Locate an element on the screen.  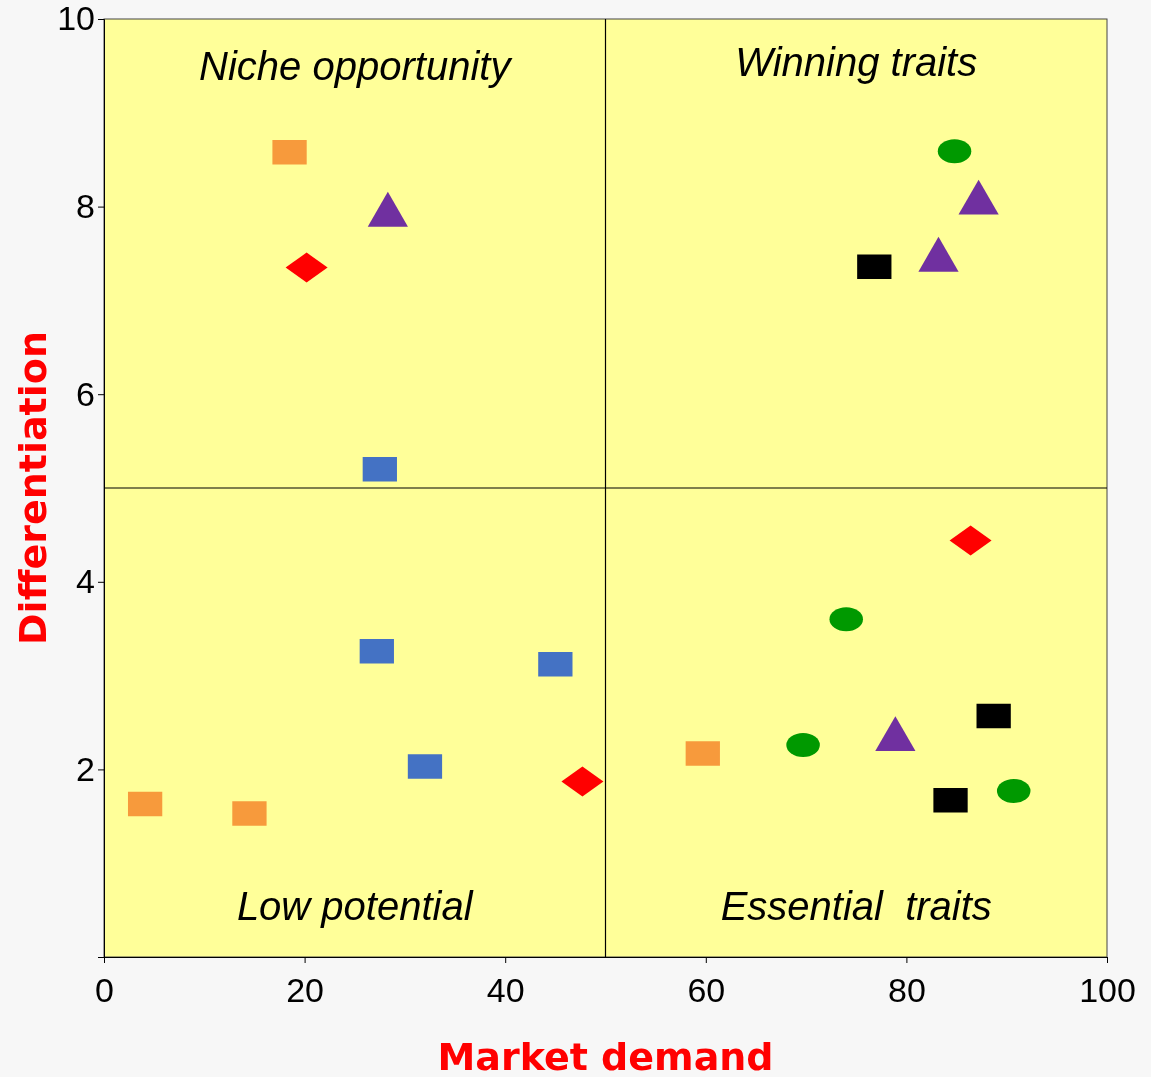
y-tick-label: 10 is located at coordinates (76, 19).